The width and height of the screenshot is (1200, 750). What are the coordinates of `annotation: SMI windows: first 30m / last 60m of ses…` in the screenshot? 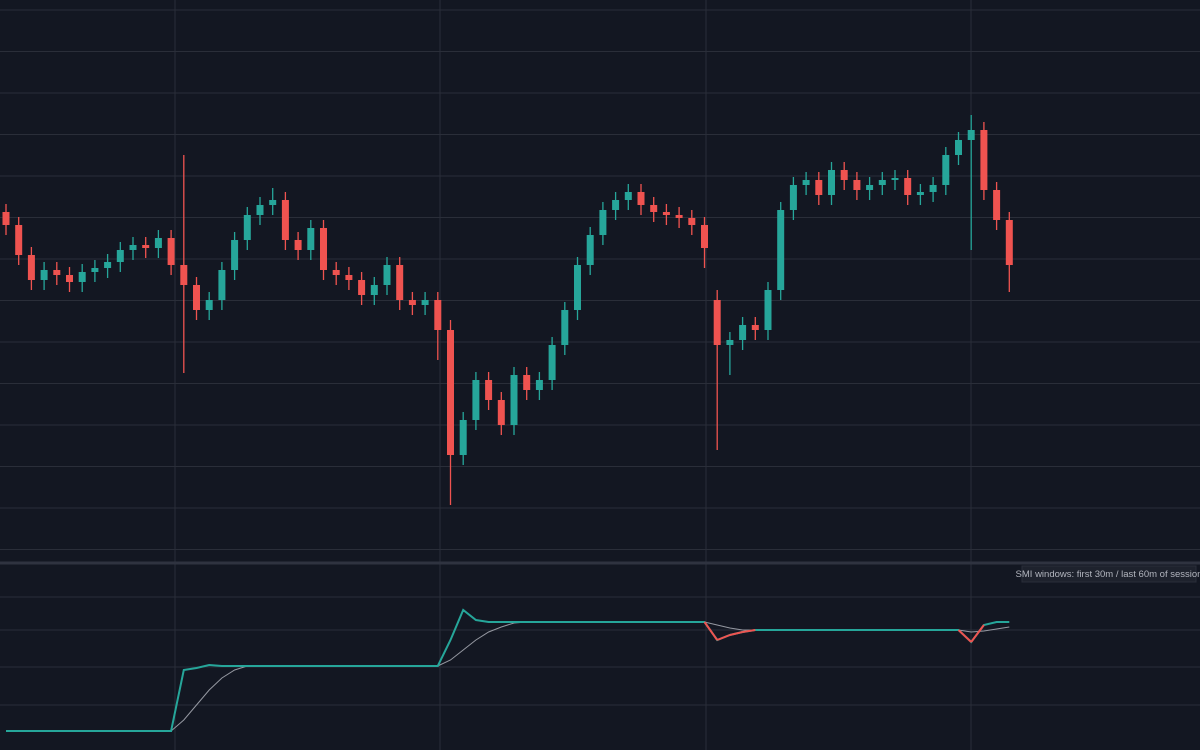 It's located at (1108, 574).